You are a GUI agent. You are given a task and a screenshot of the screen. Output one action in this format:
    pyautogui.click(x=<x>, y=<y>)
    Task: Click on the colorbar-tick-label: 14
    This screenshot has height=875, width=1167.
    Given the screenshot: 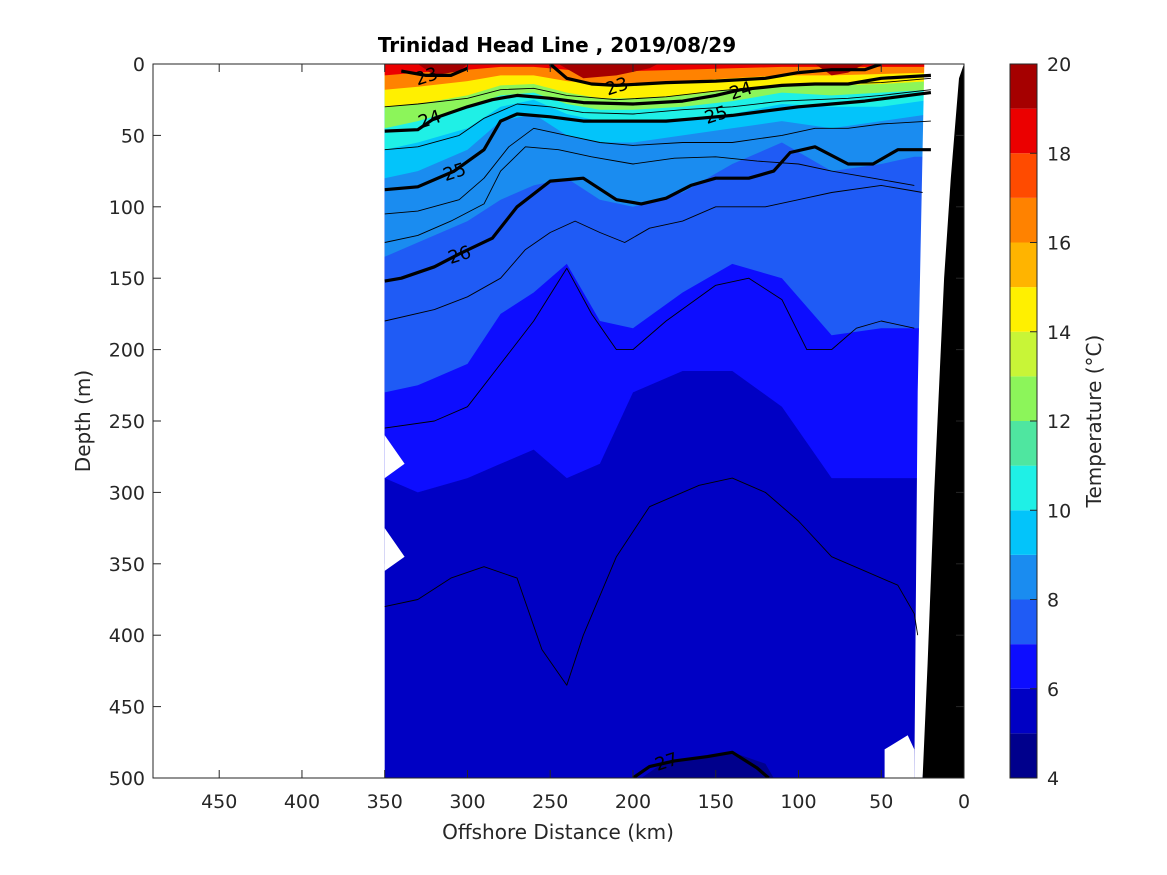 What is the action you would take?
    pyautogui.click(x=1059, y=333)
    